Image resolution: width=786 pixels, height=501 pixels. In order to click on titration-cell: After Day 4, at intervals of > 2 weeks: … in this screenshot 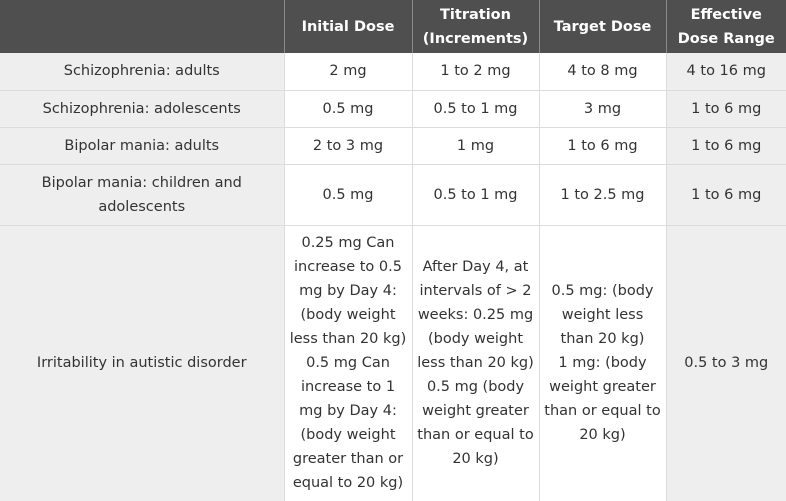, I will do `click(476, 363)`.